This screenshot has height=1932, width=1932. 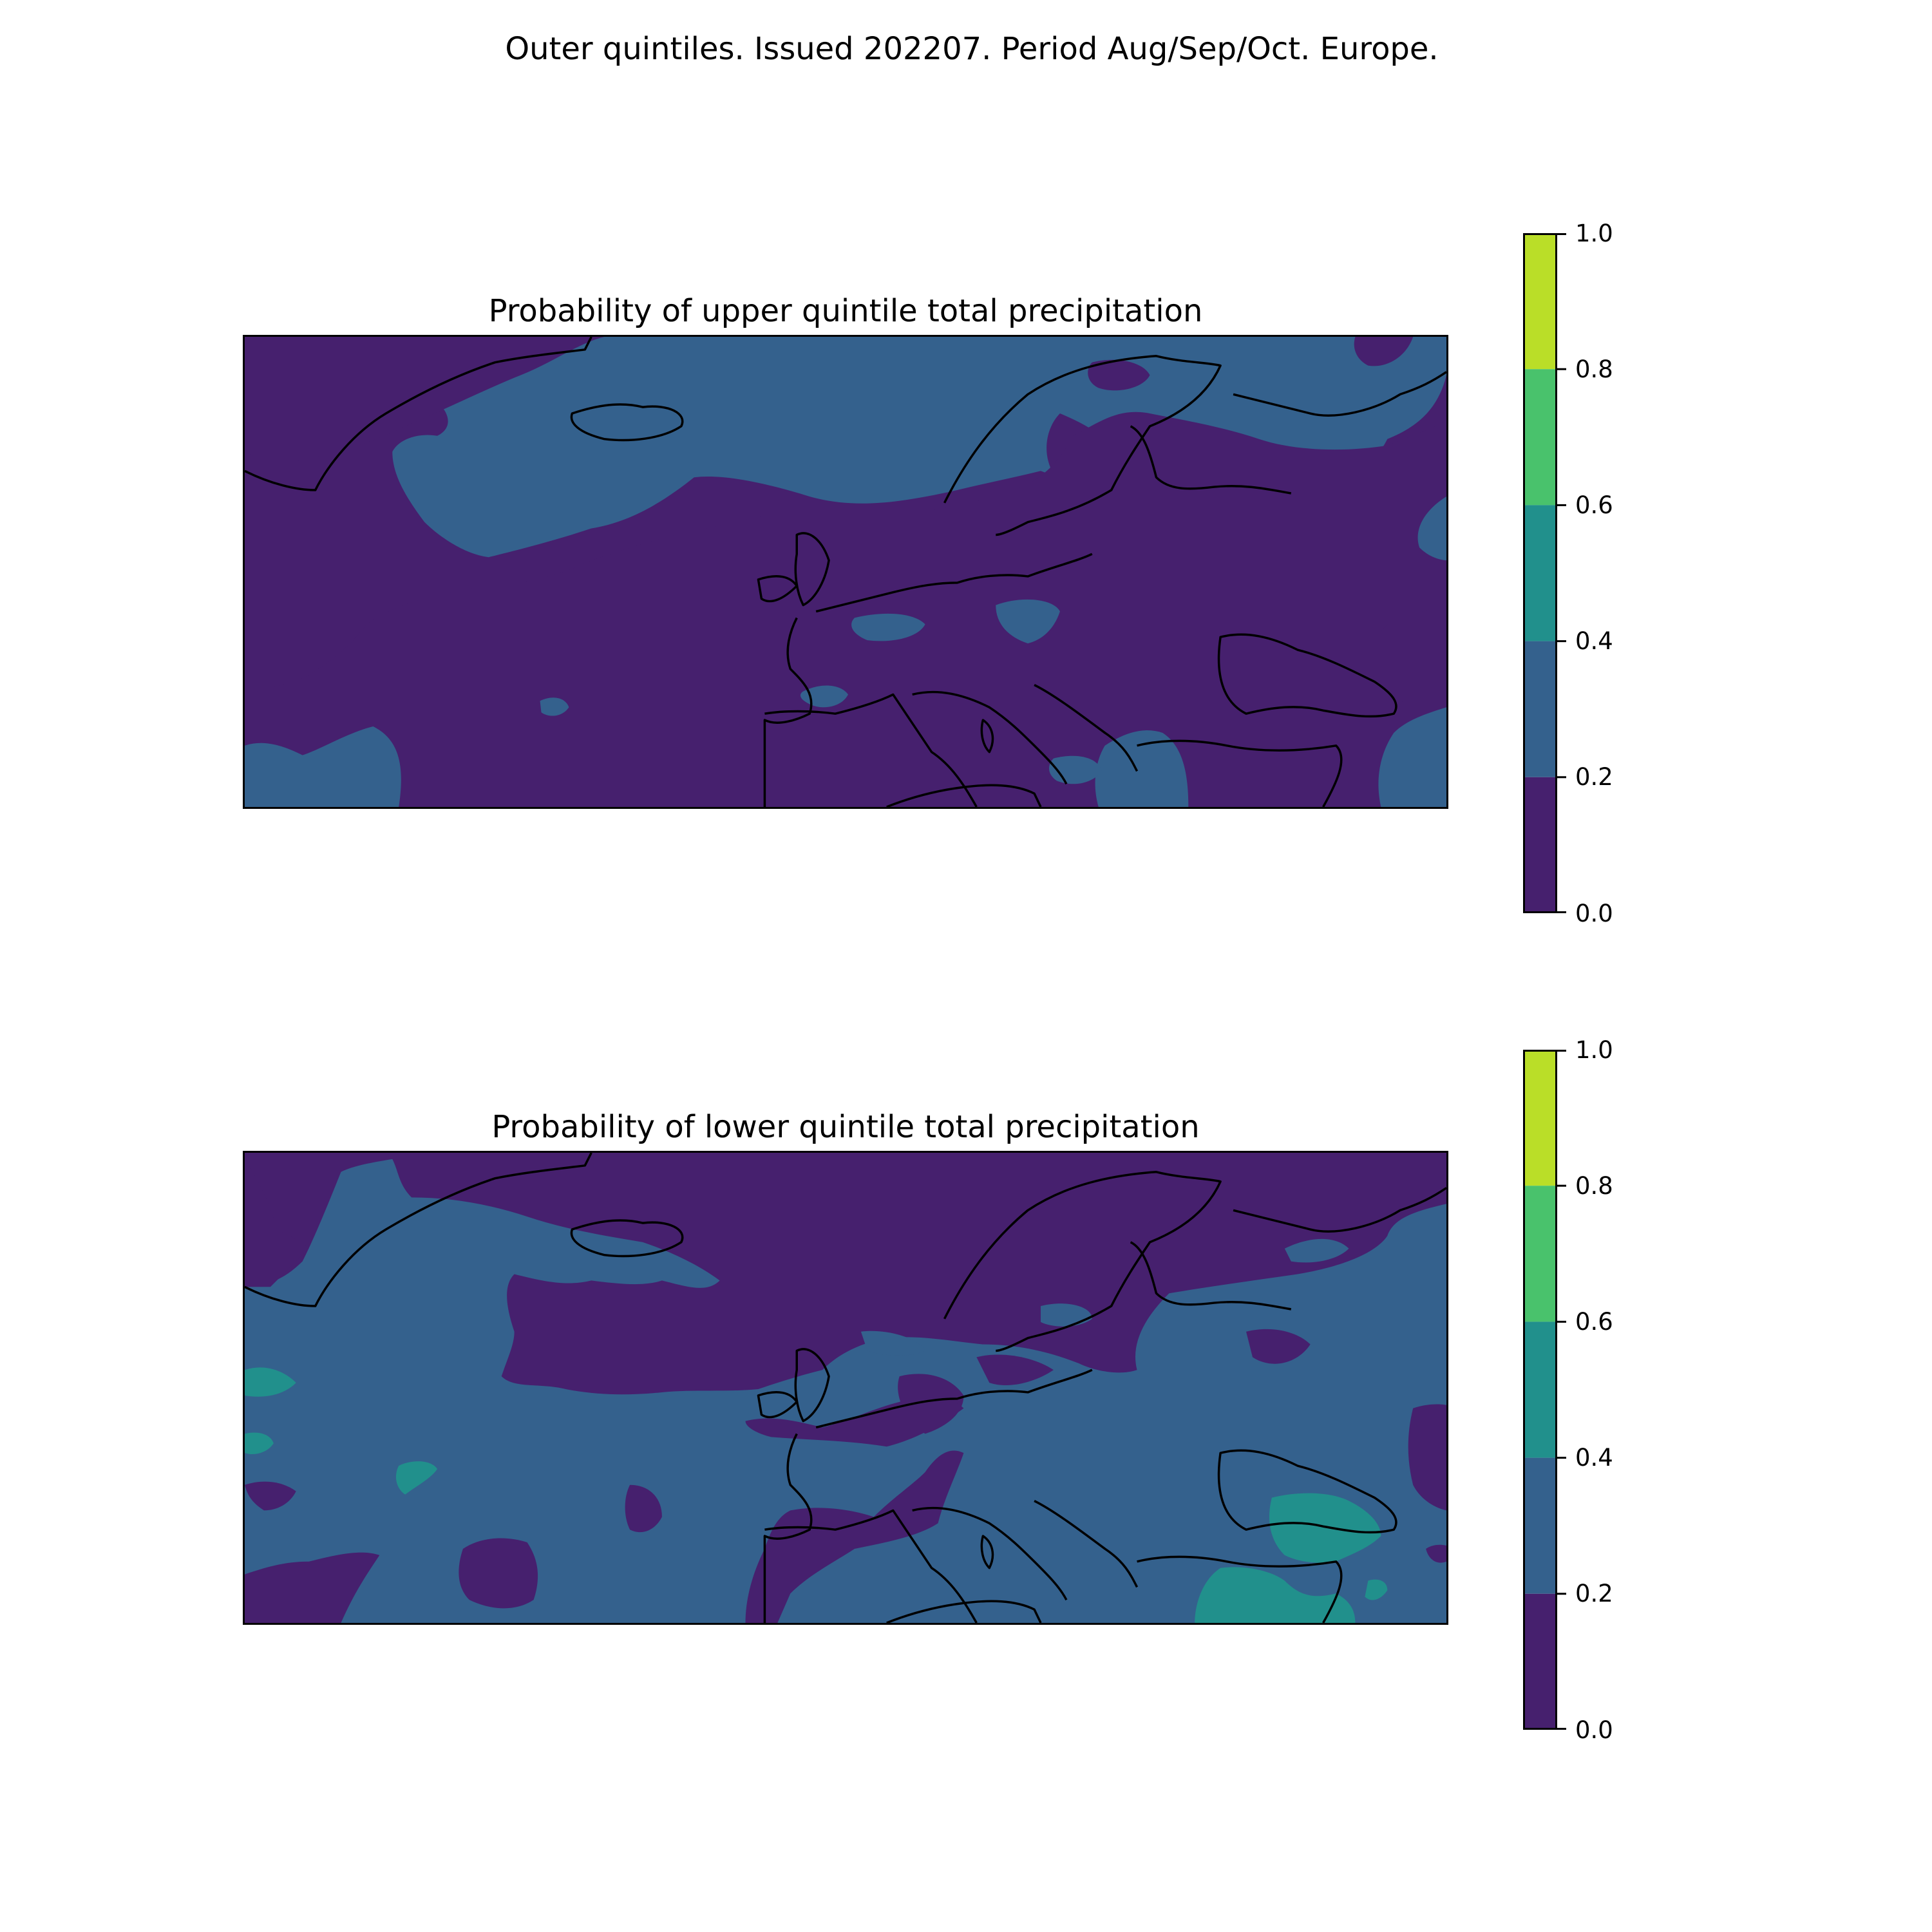 I want to click on lower-colorbar, so click(x=1545, y=1390).